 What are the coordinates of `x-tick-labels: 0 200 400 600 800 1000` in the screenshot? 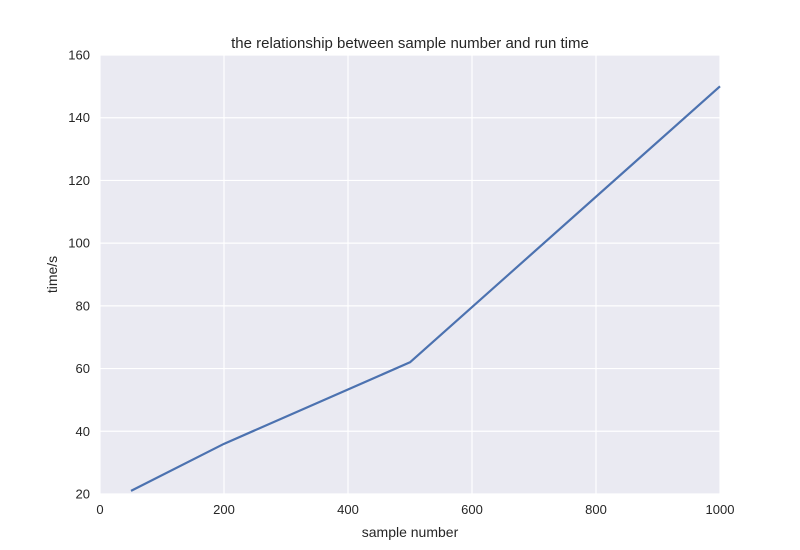 It's located at (415, 509).